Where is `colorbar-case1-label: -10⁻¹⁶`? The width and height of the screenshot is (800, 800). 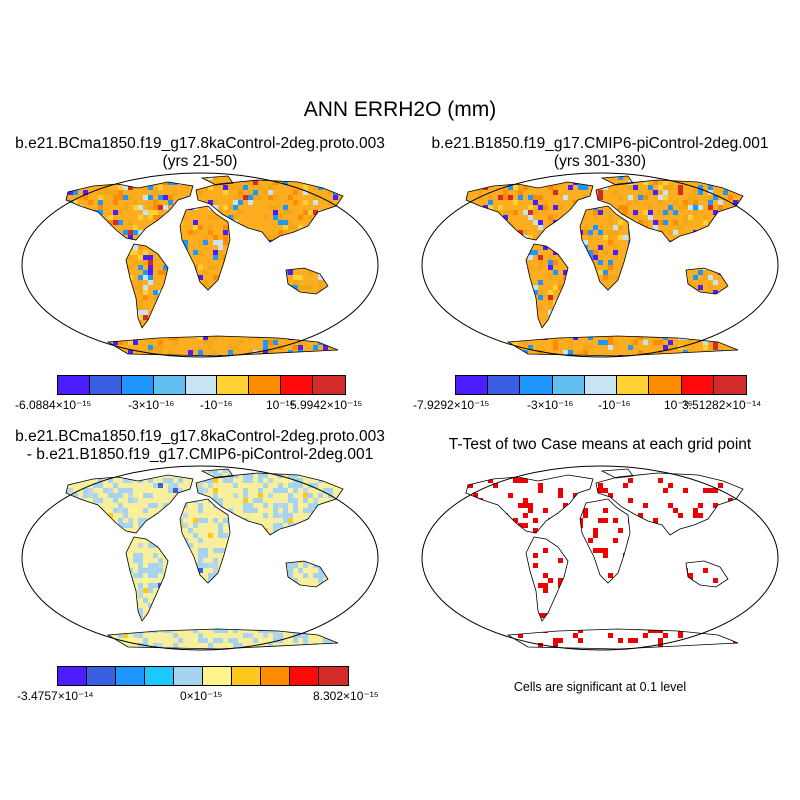 colorbar-case1-label: -10⁻¹⁶ is located at coordinates (216, 405).